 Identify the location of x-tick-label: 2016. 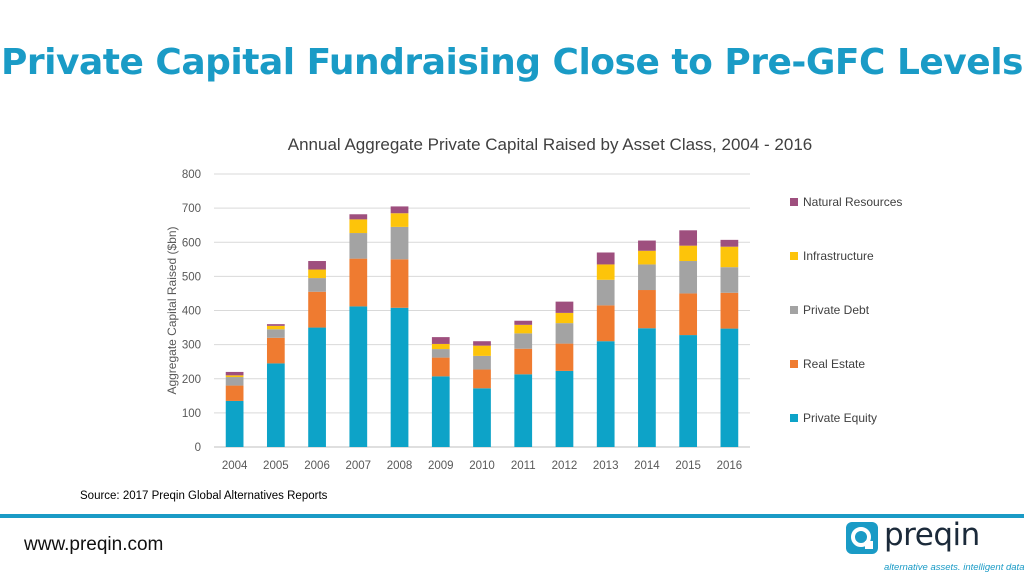
(730, 466).